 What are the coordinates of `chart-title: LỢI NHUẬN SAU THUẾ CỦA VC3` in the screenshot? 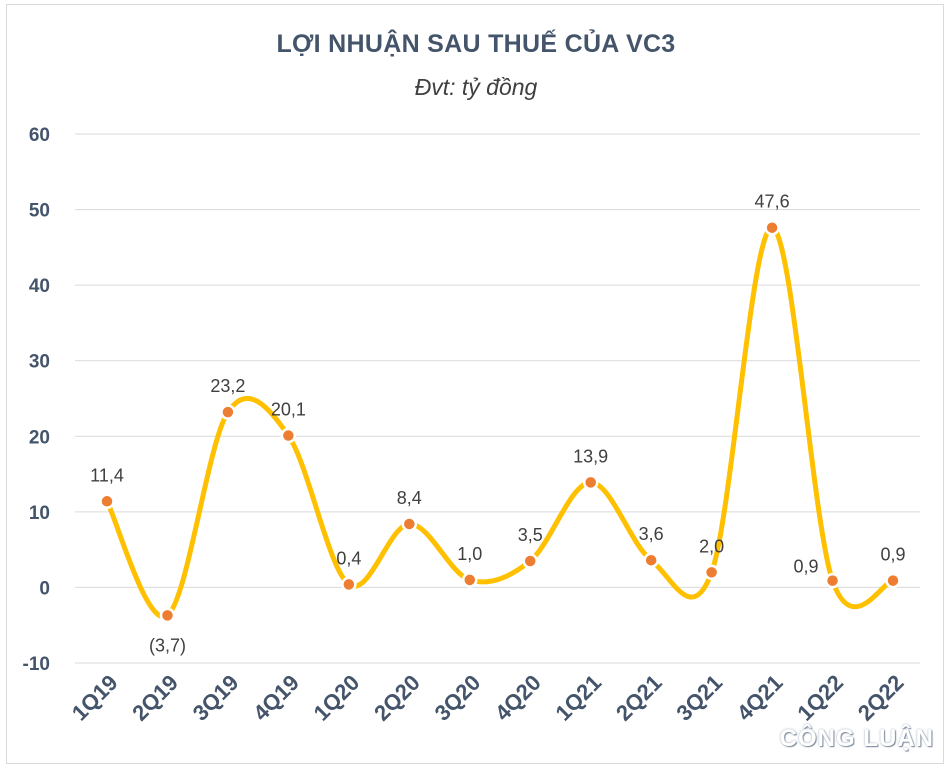 It's located at (476, 44).